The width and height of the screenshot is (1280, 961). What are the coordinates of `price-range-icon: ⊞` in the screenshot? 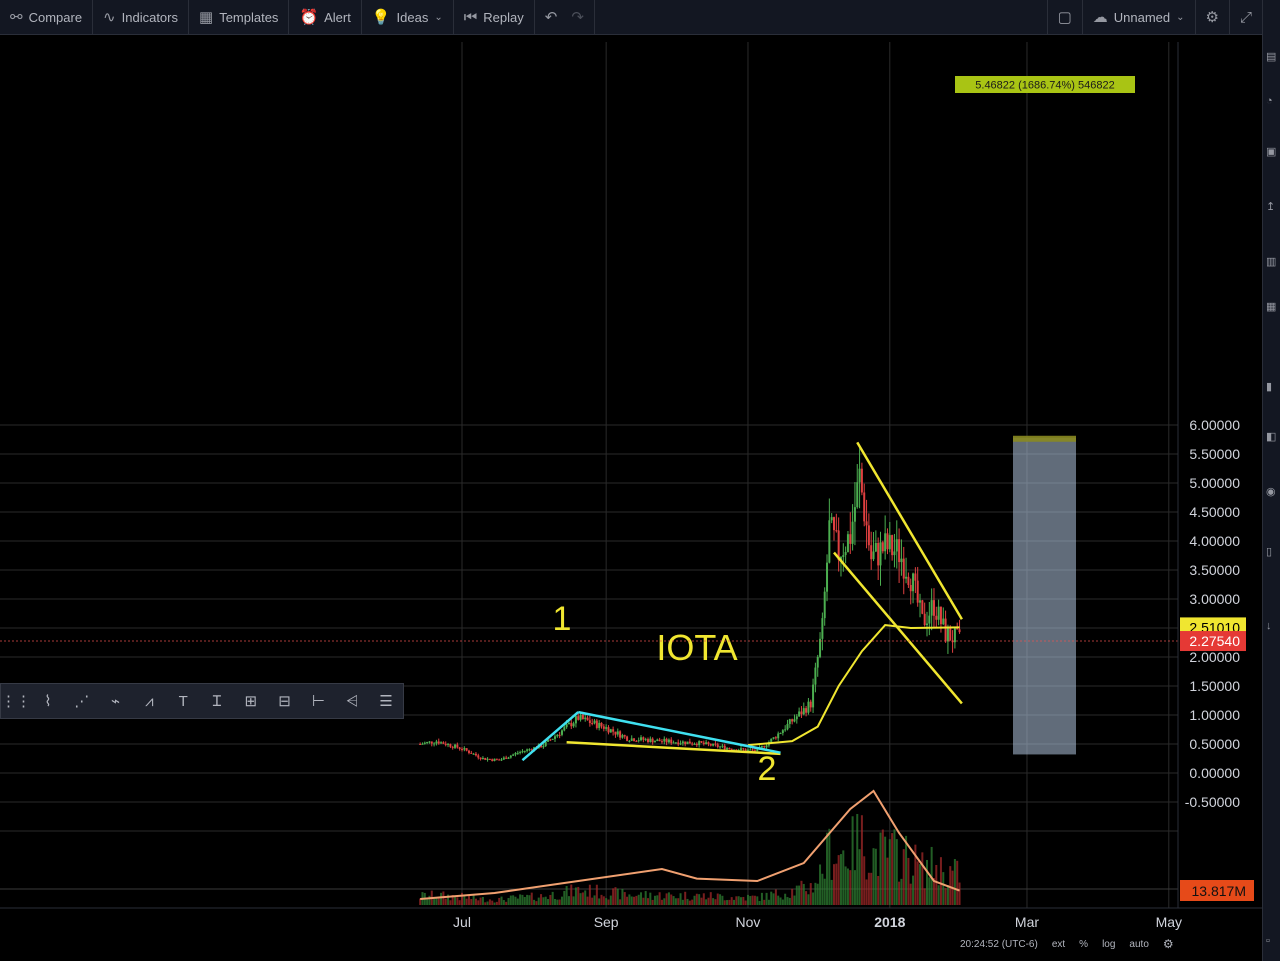 It's located at (251, 701).